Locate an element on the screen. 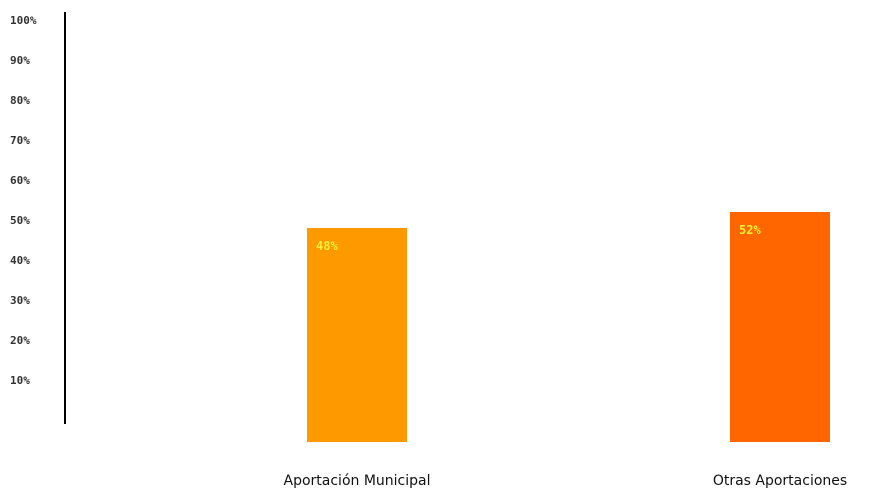 Image resolution: width=871 pixels, height=490 pixels. y-tick-label: 40% is located at coordinates (20, 260).